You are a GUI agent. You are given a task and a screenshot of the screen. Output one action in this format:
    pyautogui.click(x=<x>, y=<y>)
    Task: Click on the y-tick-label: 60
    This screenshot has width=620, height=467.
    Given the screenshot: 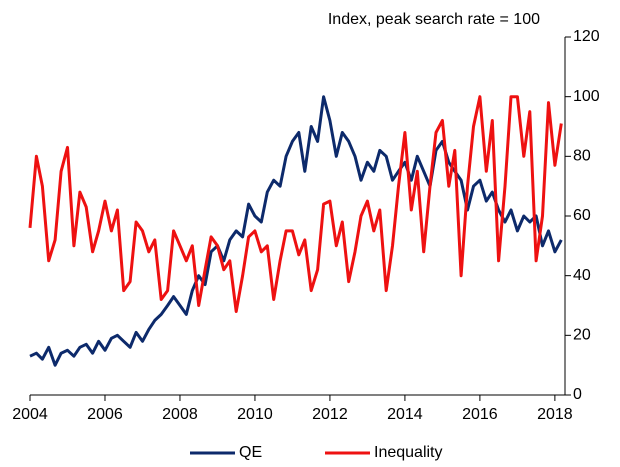 What is the action you would take?
    pyautogui.click(x=582, y=215)
    